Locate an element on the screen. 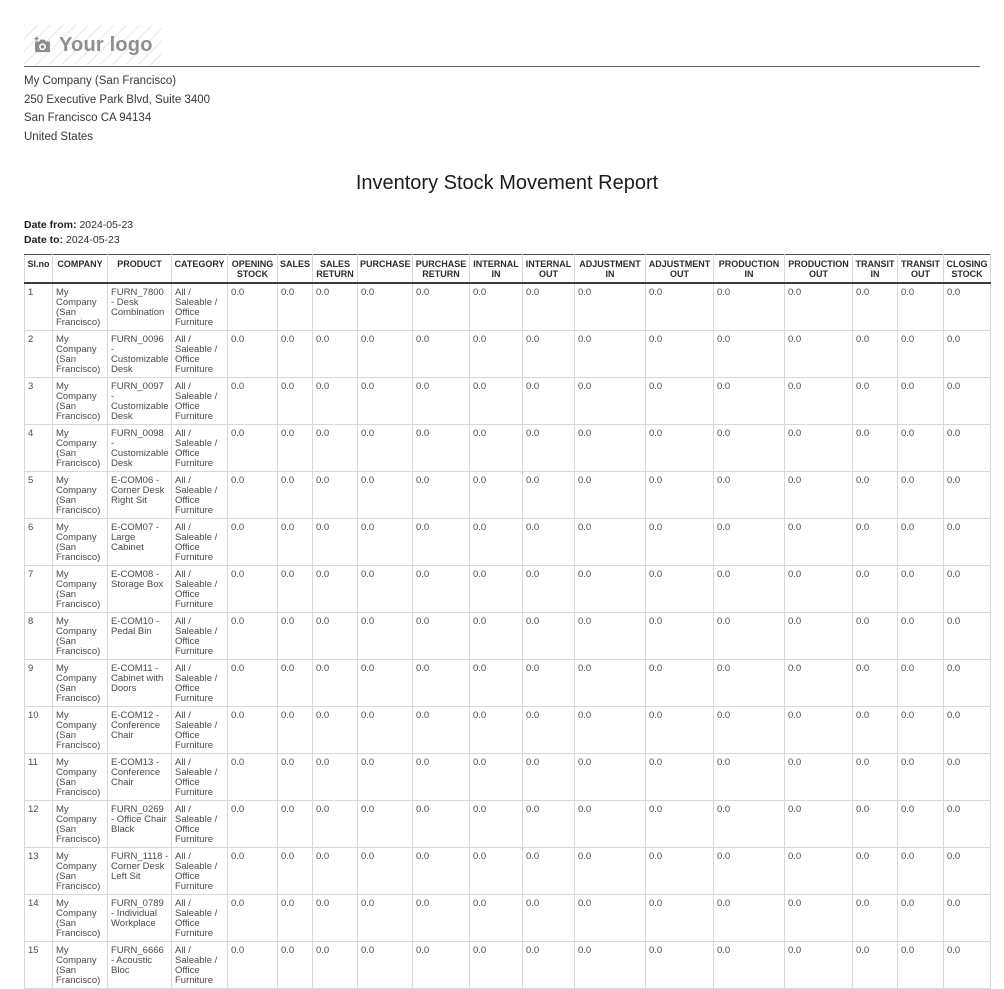  cell-product: E-COM11 - Cabinet with Doors is located at coordinates (139, 683).